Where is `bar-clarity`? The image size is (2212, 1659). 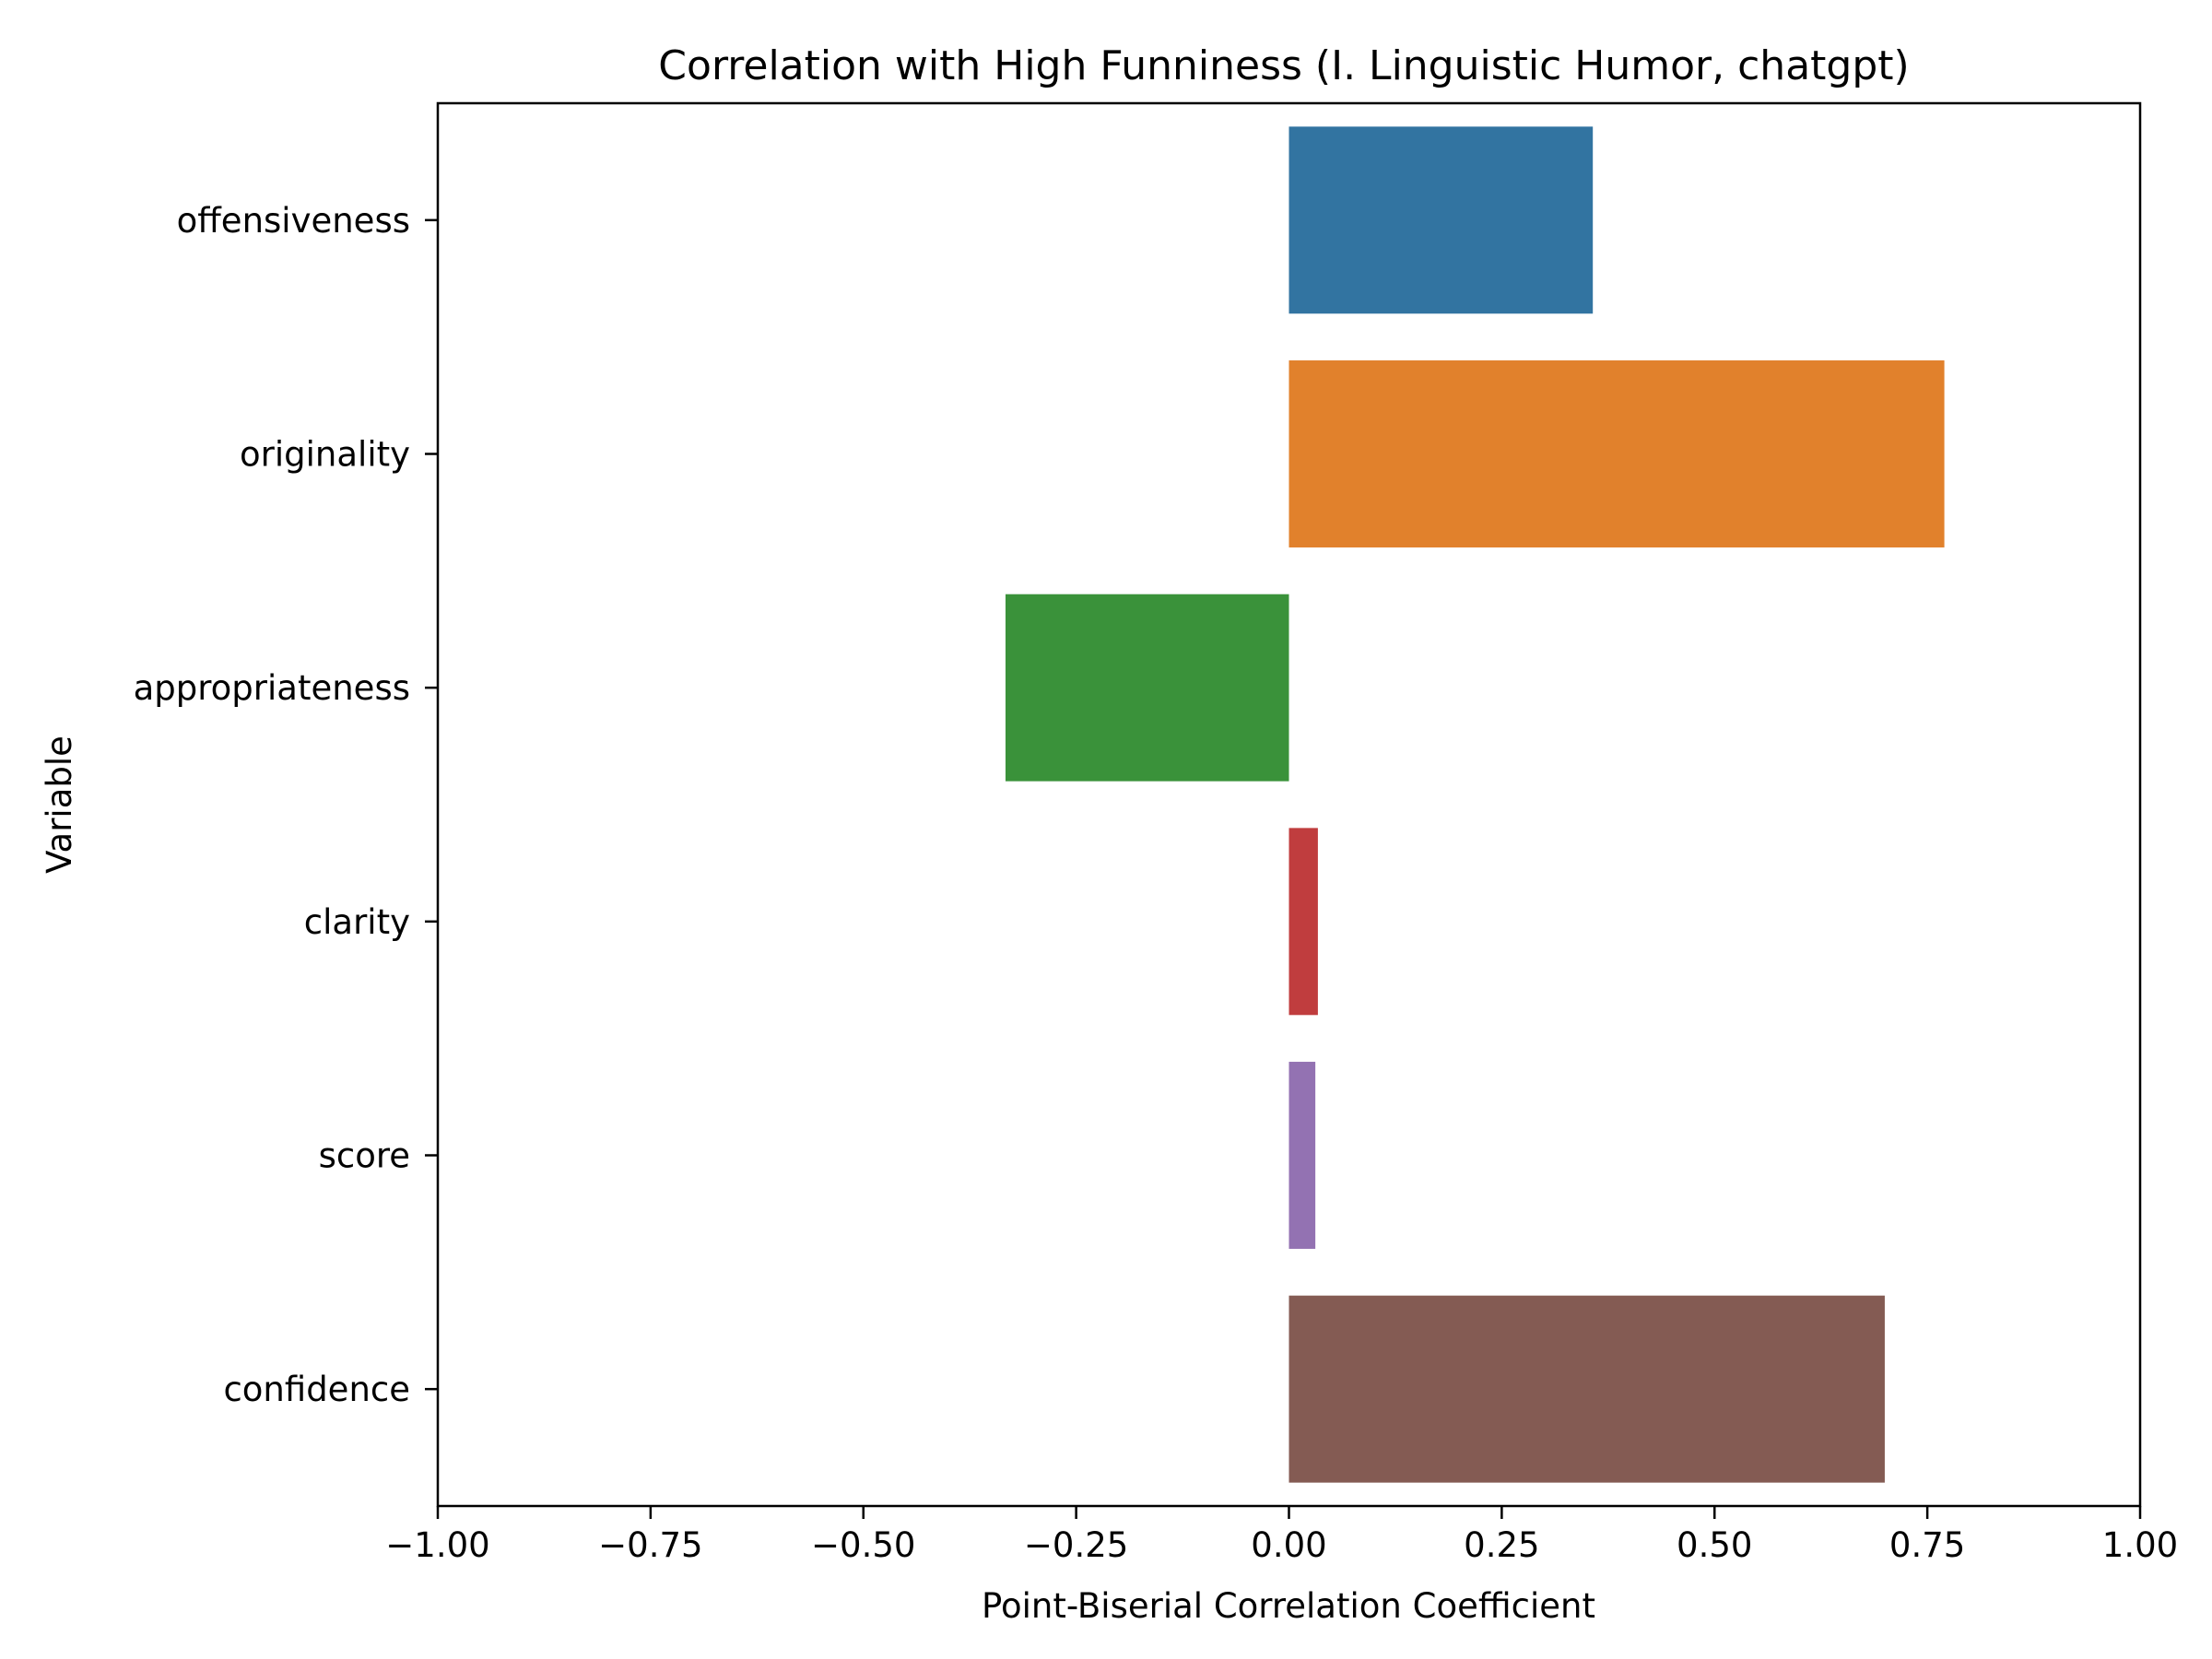 bar-clarity is located at coordinates (1303, 922).